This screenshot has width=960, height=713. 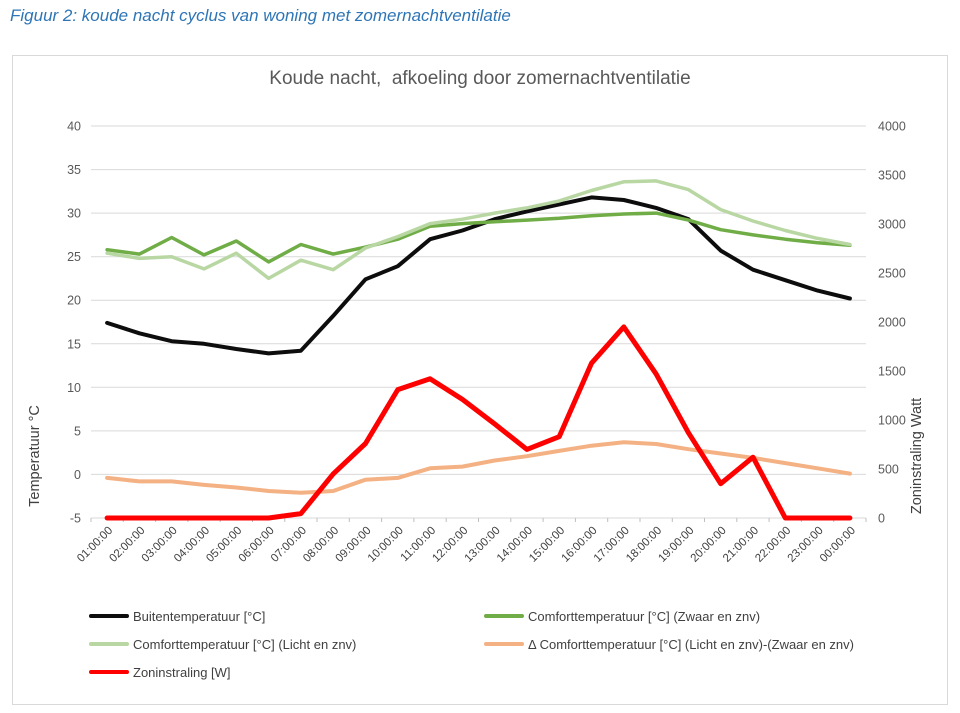 I want to click on left-axis-tick-label: 20, so click(x=74, y=301).